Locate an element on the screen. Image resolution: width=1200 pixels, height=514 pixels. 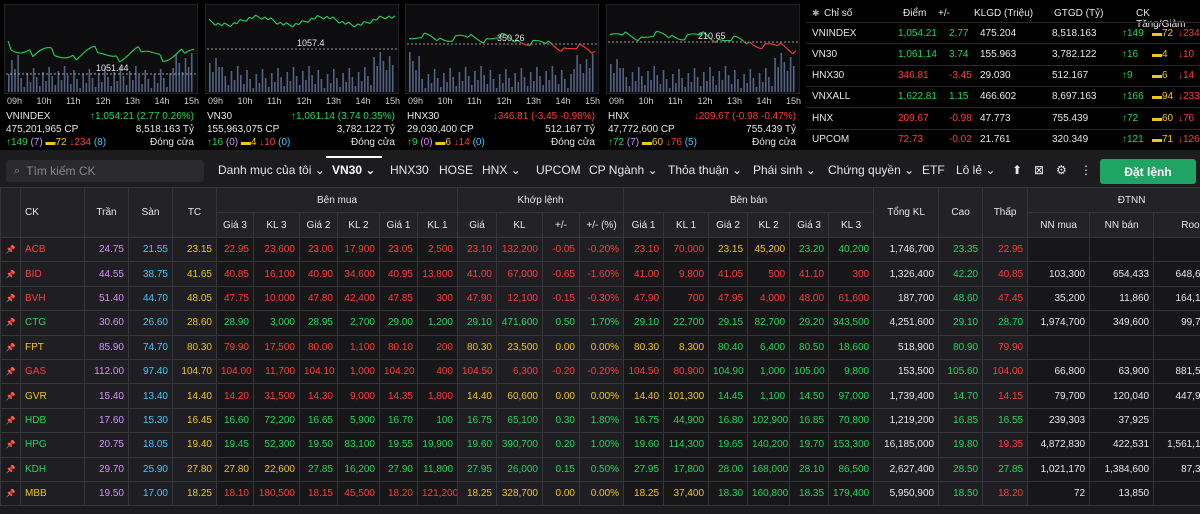
ask-price-2: 80.40 is located at coordinates (728, 347).